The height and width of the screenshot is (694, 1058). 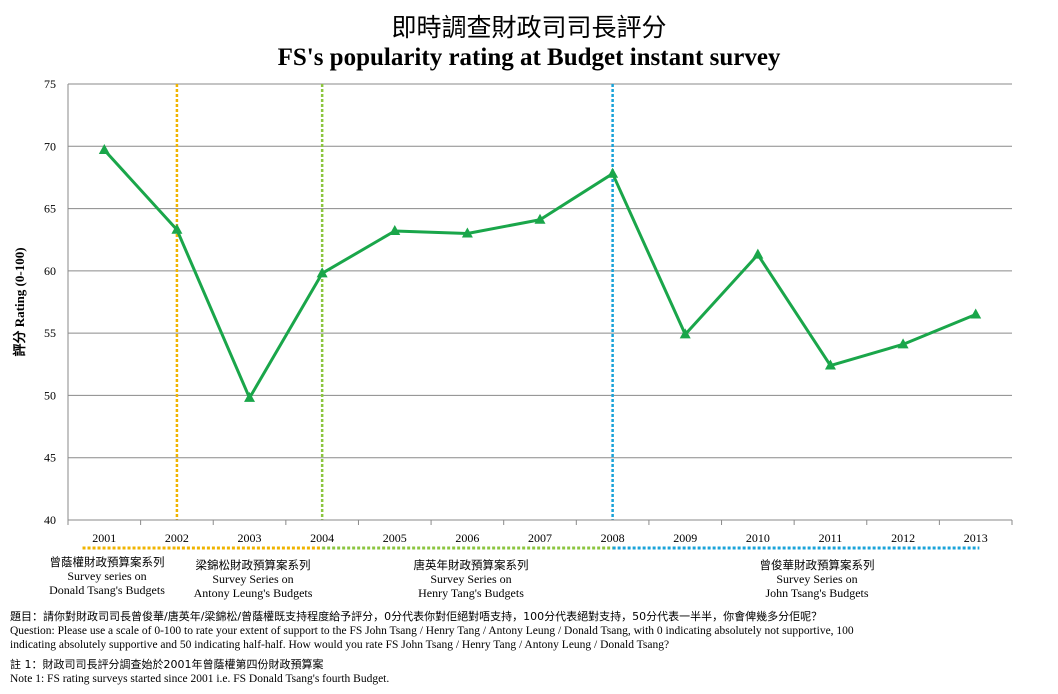 What do you see at coordinates (50, 333) in the screenshot?
I see `y-tick-label: 55` at bounding box center [50, 333].